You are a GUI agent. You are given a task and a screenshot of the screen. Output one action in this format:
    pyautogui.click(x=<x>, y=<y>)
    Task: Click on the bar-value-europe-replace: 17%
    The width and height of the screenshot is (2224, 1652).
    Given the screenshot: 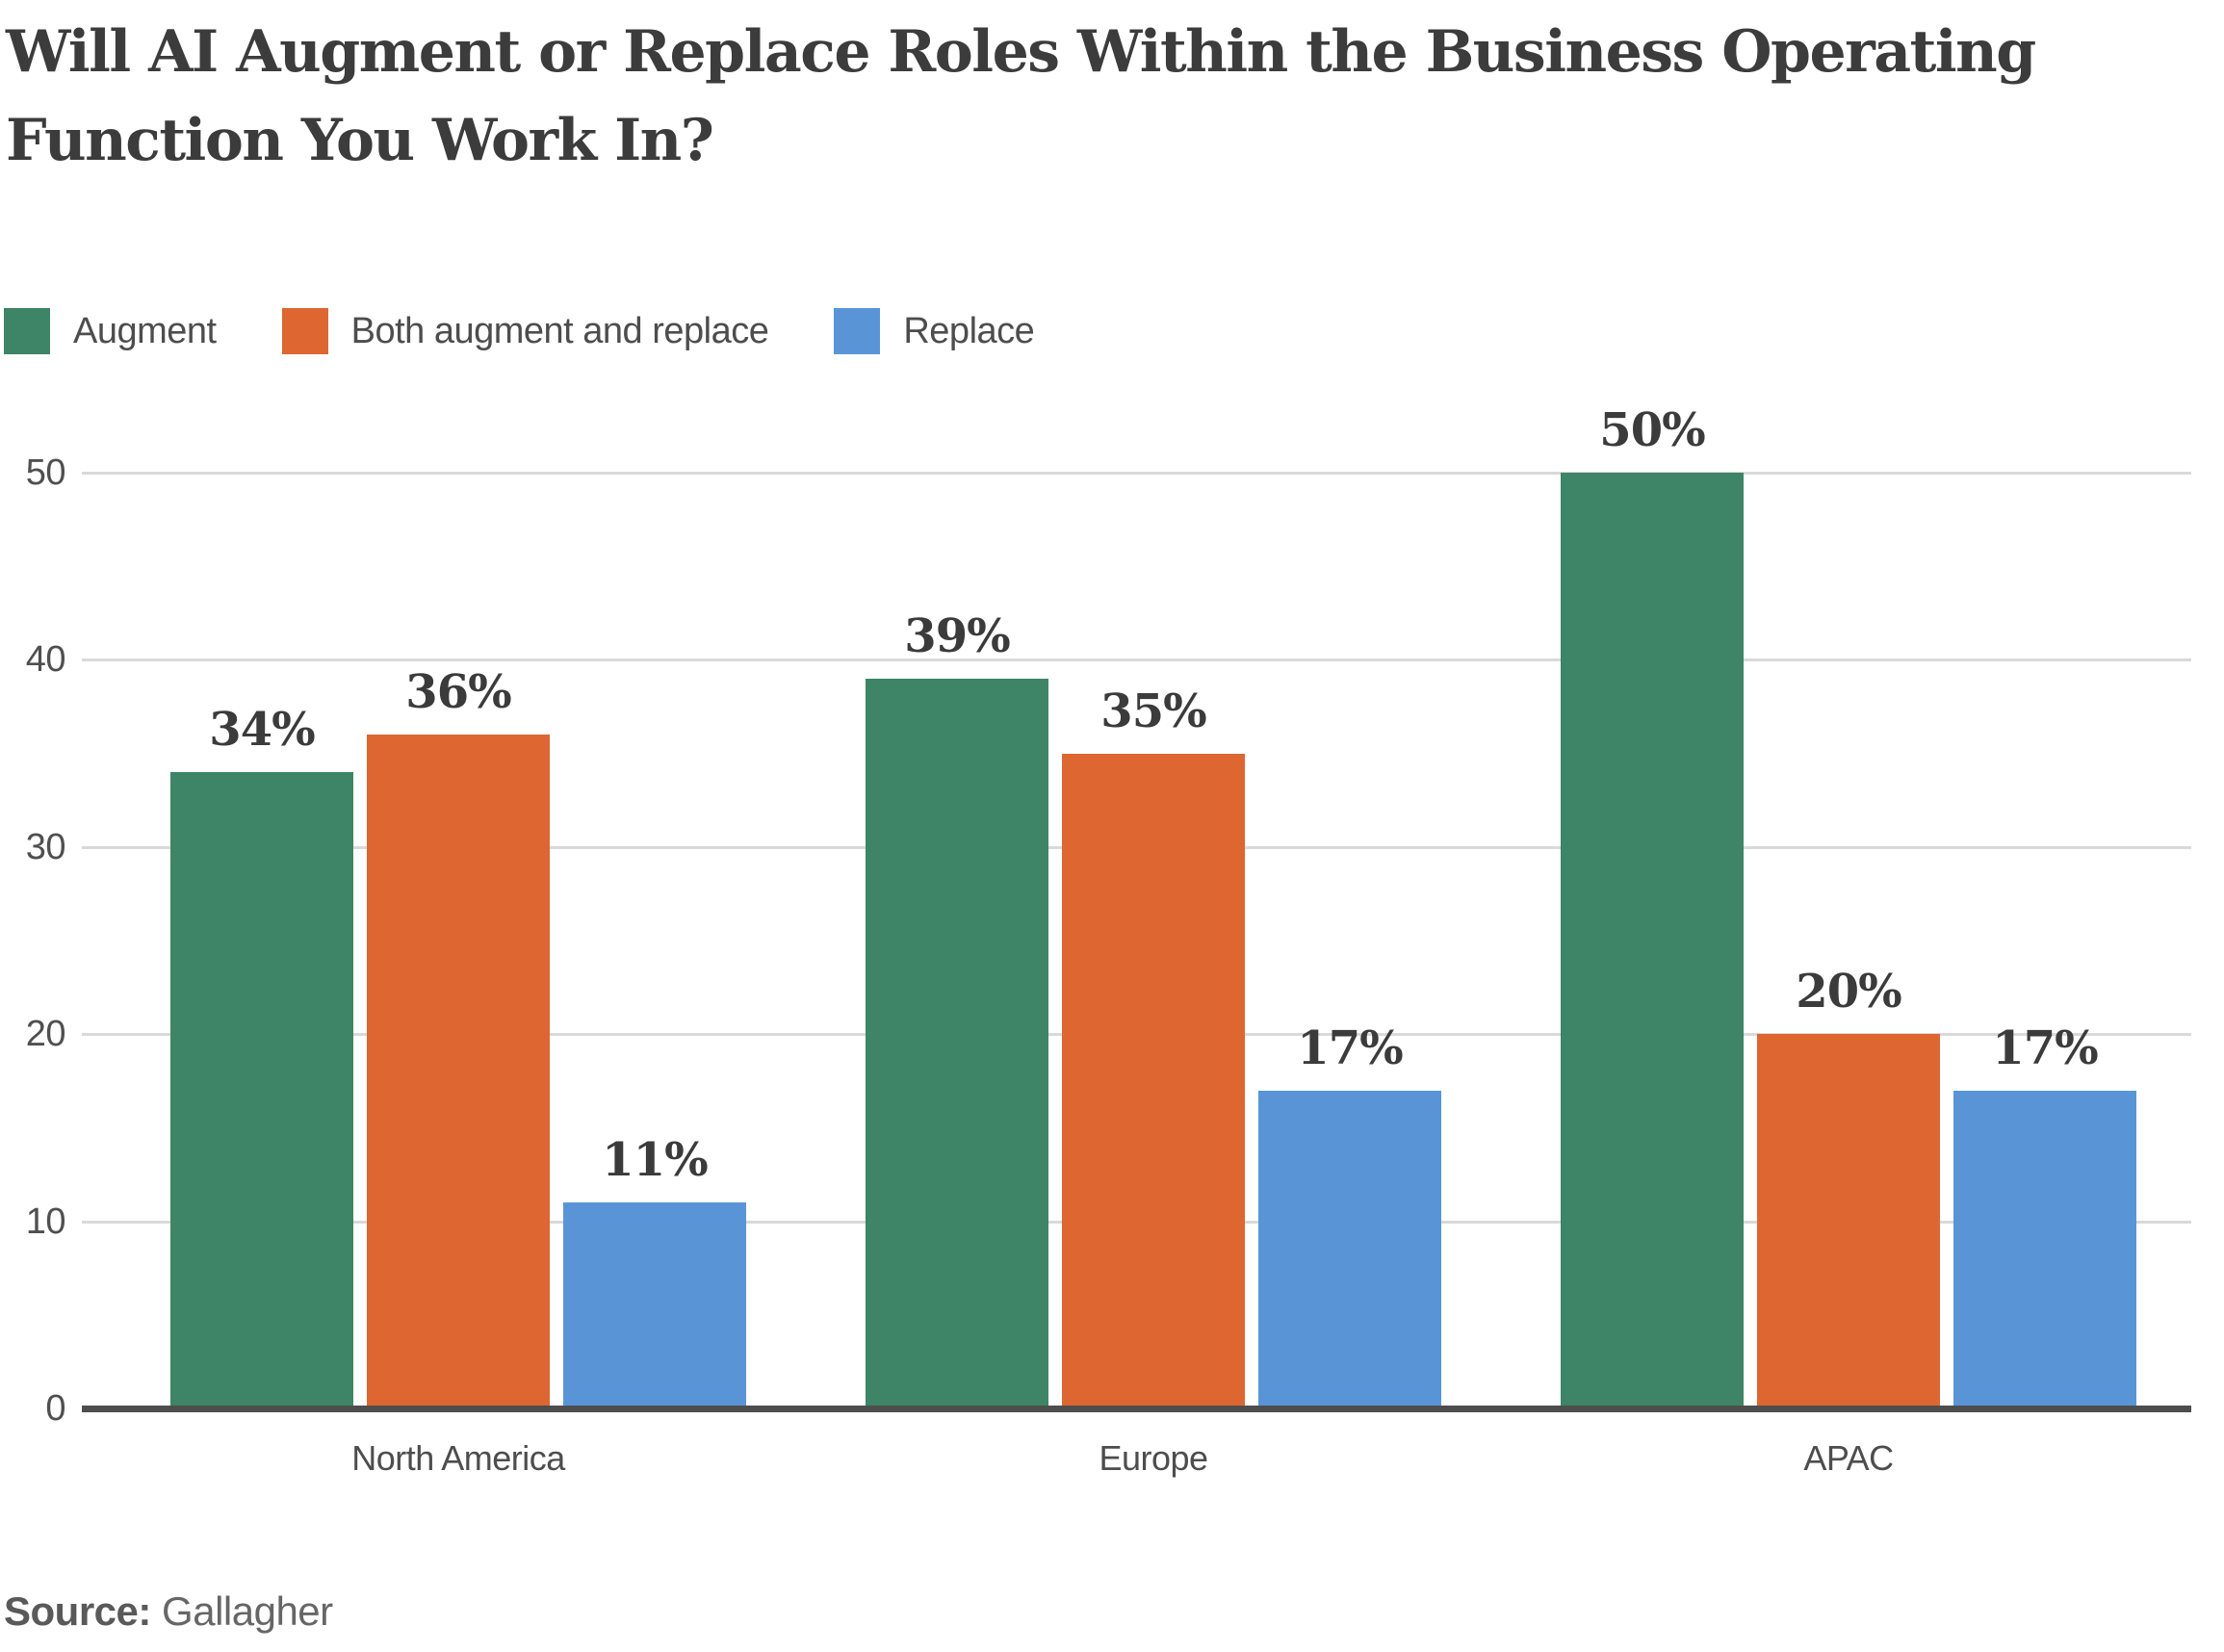 What is the action you would take?
    pyautogui.click(x=1350, y=1048)
    